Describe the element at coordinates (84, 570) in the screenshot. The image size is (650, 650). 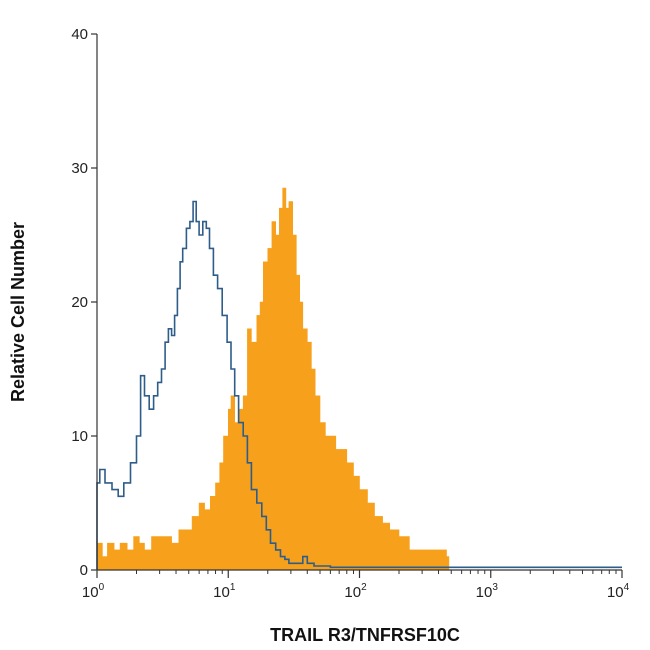
I see `y-tick-label: 0` at that location.